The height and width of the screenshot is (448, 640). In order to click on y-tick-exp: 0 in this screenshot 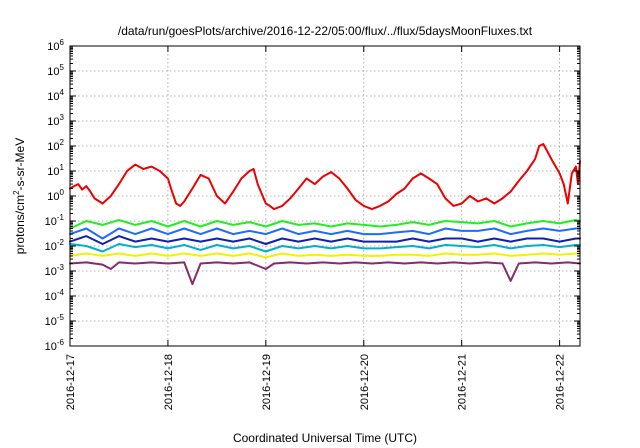, I will do `click(62, 192)`.